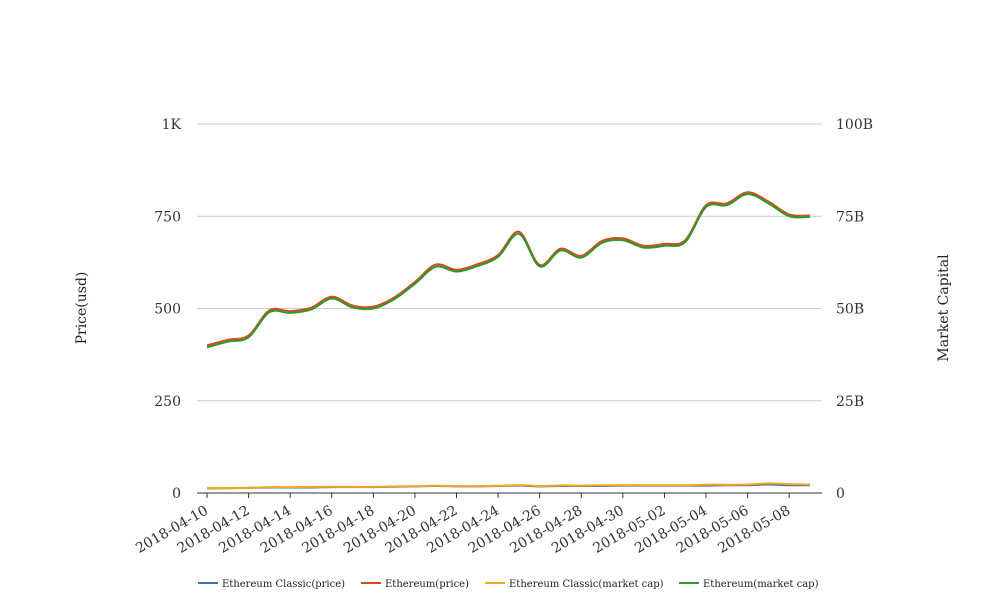  Describe the element at coordinates (167, 217) in the screenshot. I see `left-tick-label: 750` at that location.